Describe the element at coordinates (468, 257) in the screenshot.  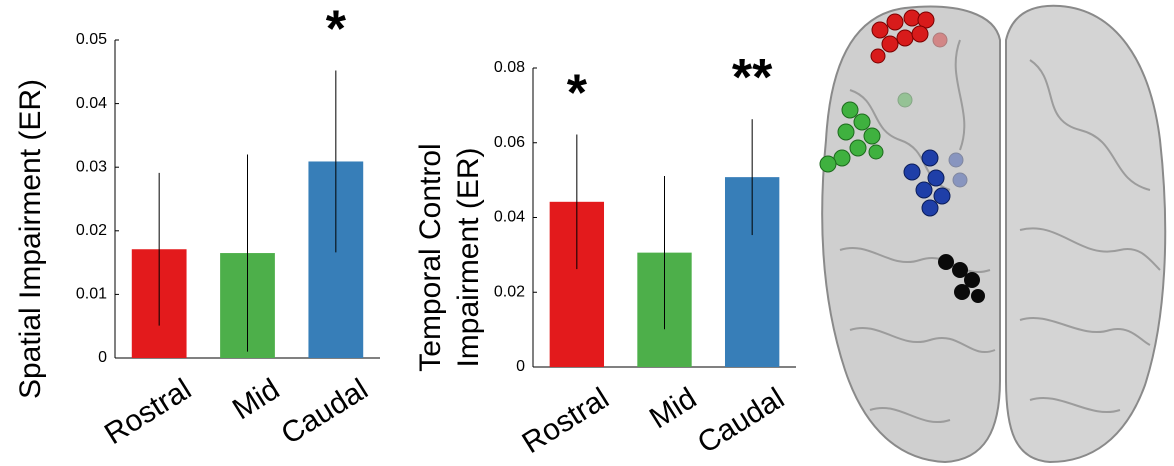
I see `y-axis-label: Impairment (ER)` at that location.